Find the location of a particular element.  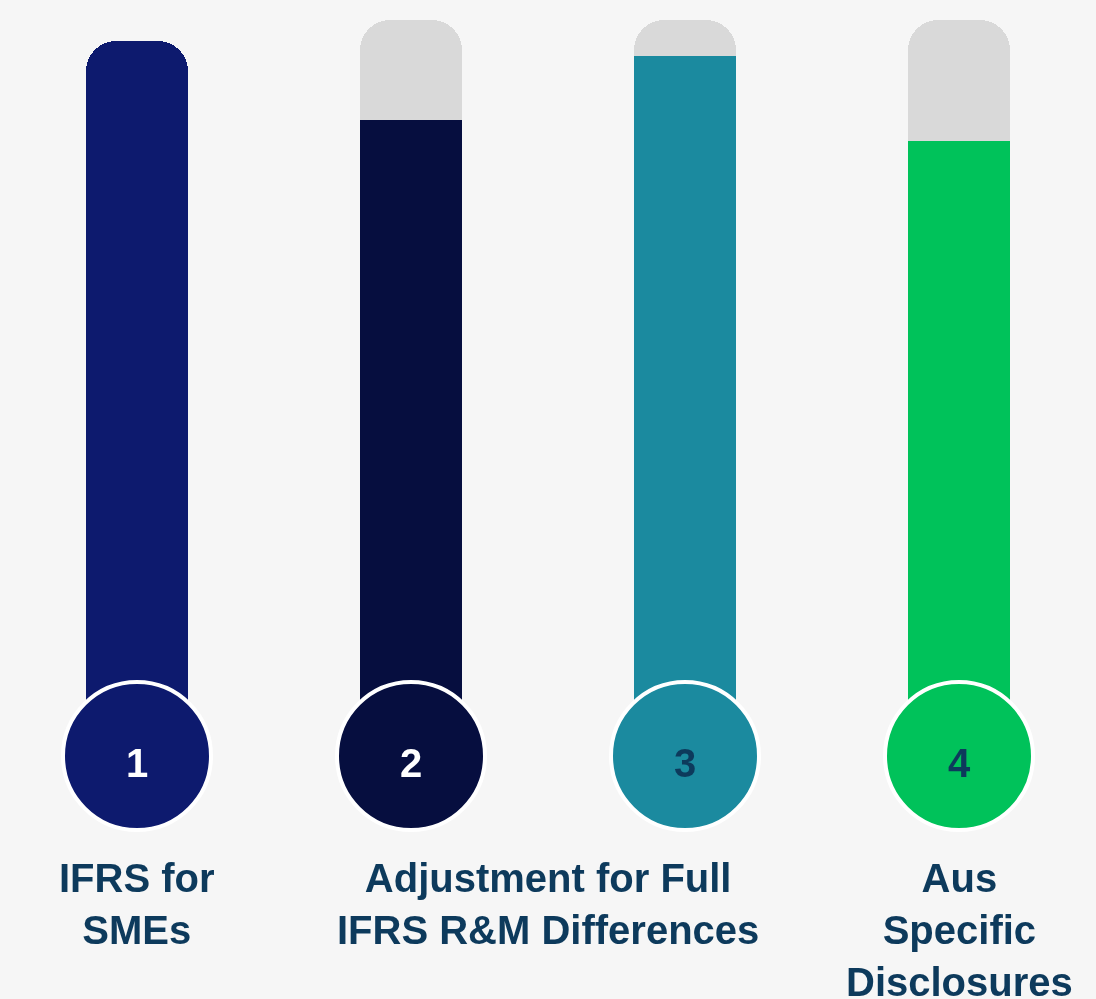

text: IFRS for SMEs is located at coordinates (137, 904).